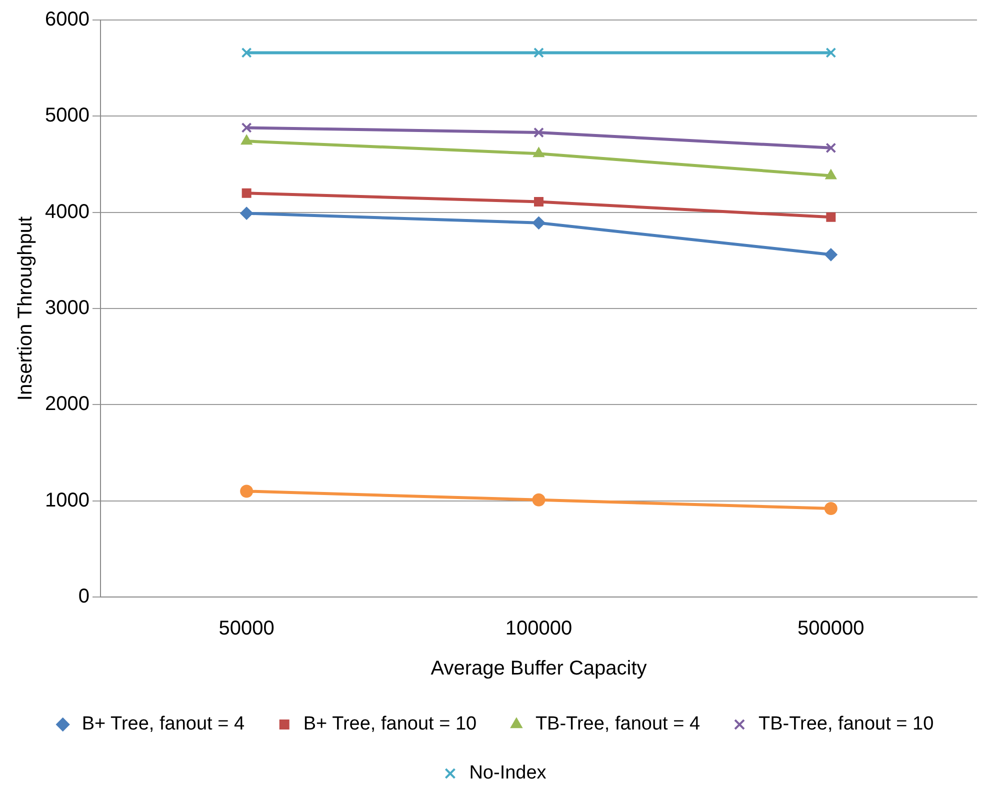 The width and height of the screenshot is (992, 803). I want to click on x-tick-label: 50000, so click(246, 629).